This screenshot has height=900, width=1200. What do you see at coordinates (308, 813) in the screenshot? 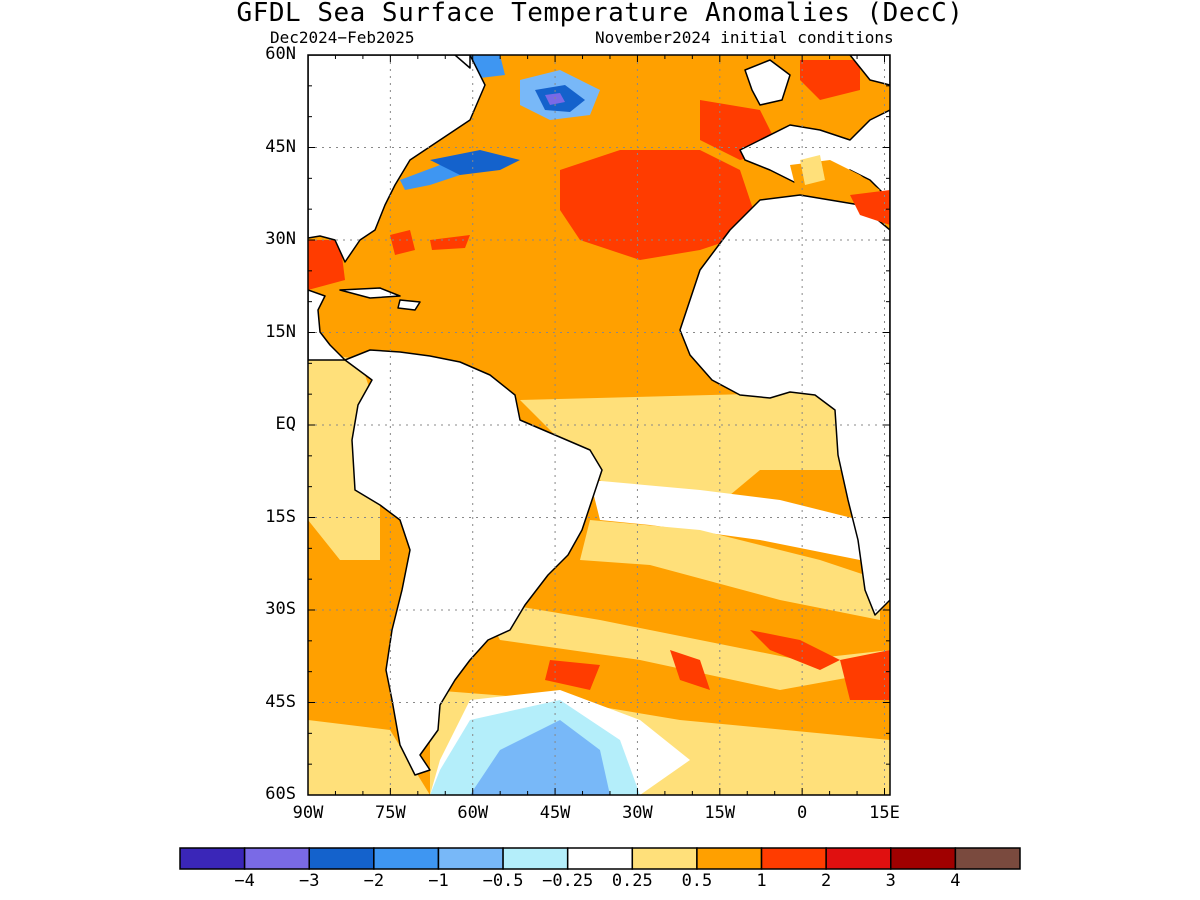
I see `longitude-label: 90W` at bounding box center [308, 813].